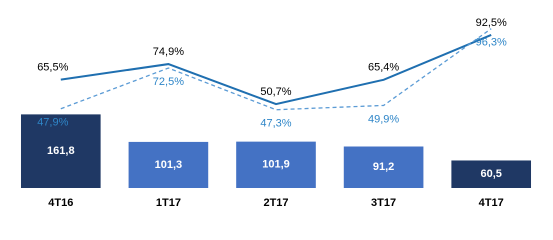  What do you see at coordinates (60, 203) in the screenshot?
I see `x-tick-label: 4T16` at bounding box center [60, 203].